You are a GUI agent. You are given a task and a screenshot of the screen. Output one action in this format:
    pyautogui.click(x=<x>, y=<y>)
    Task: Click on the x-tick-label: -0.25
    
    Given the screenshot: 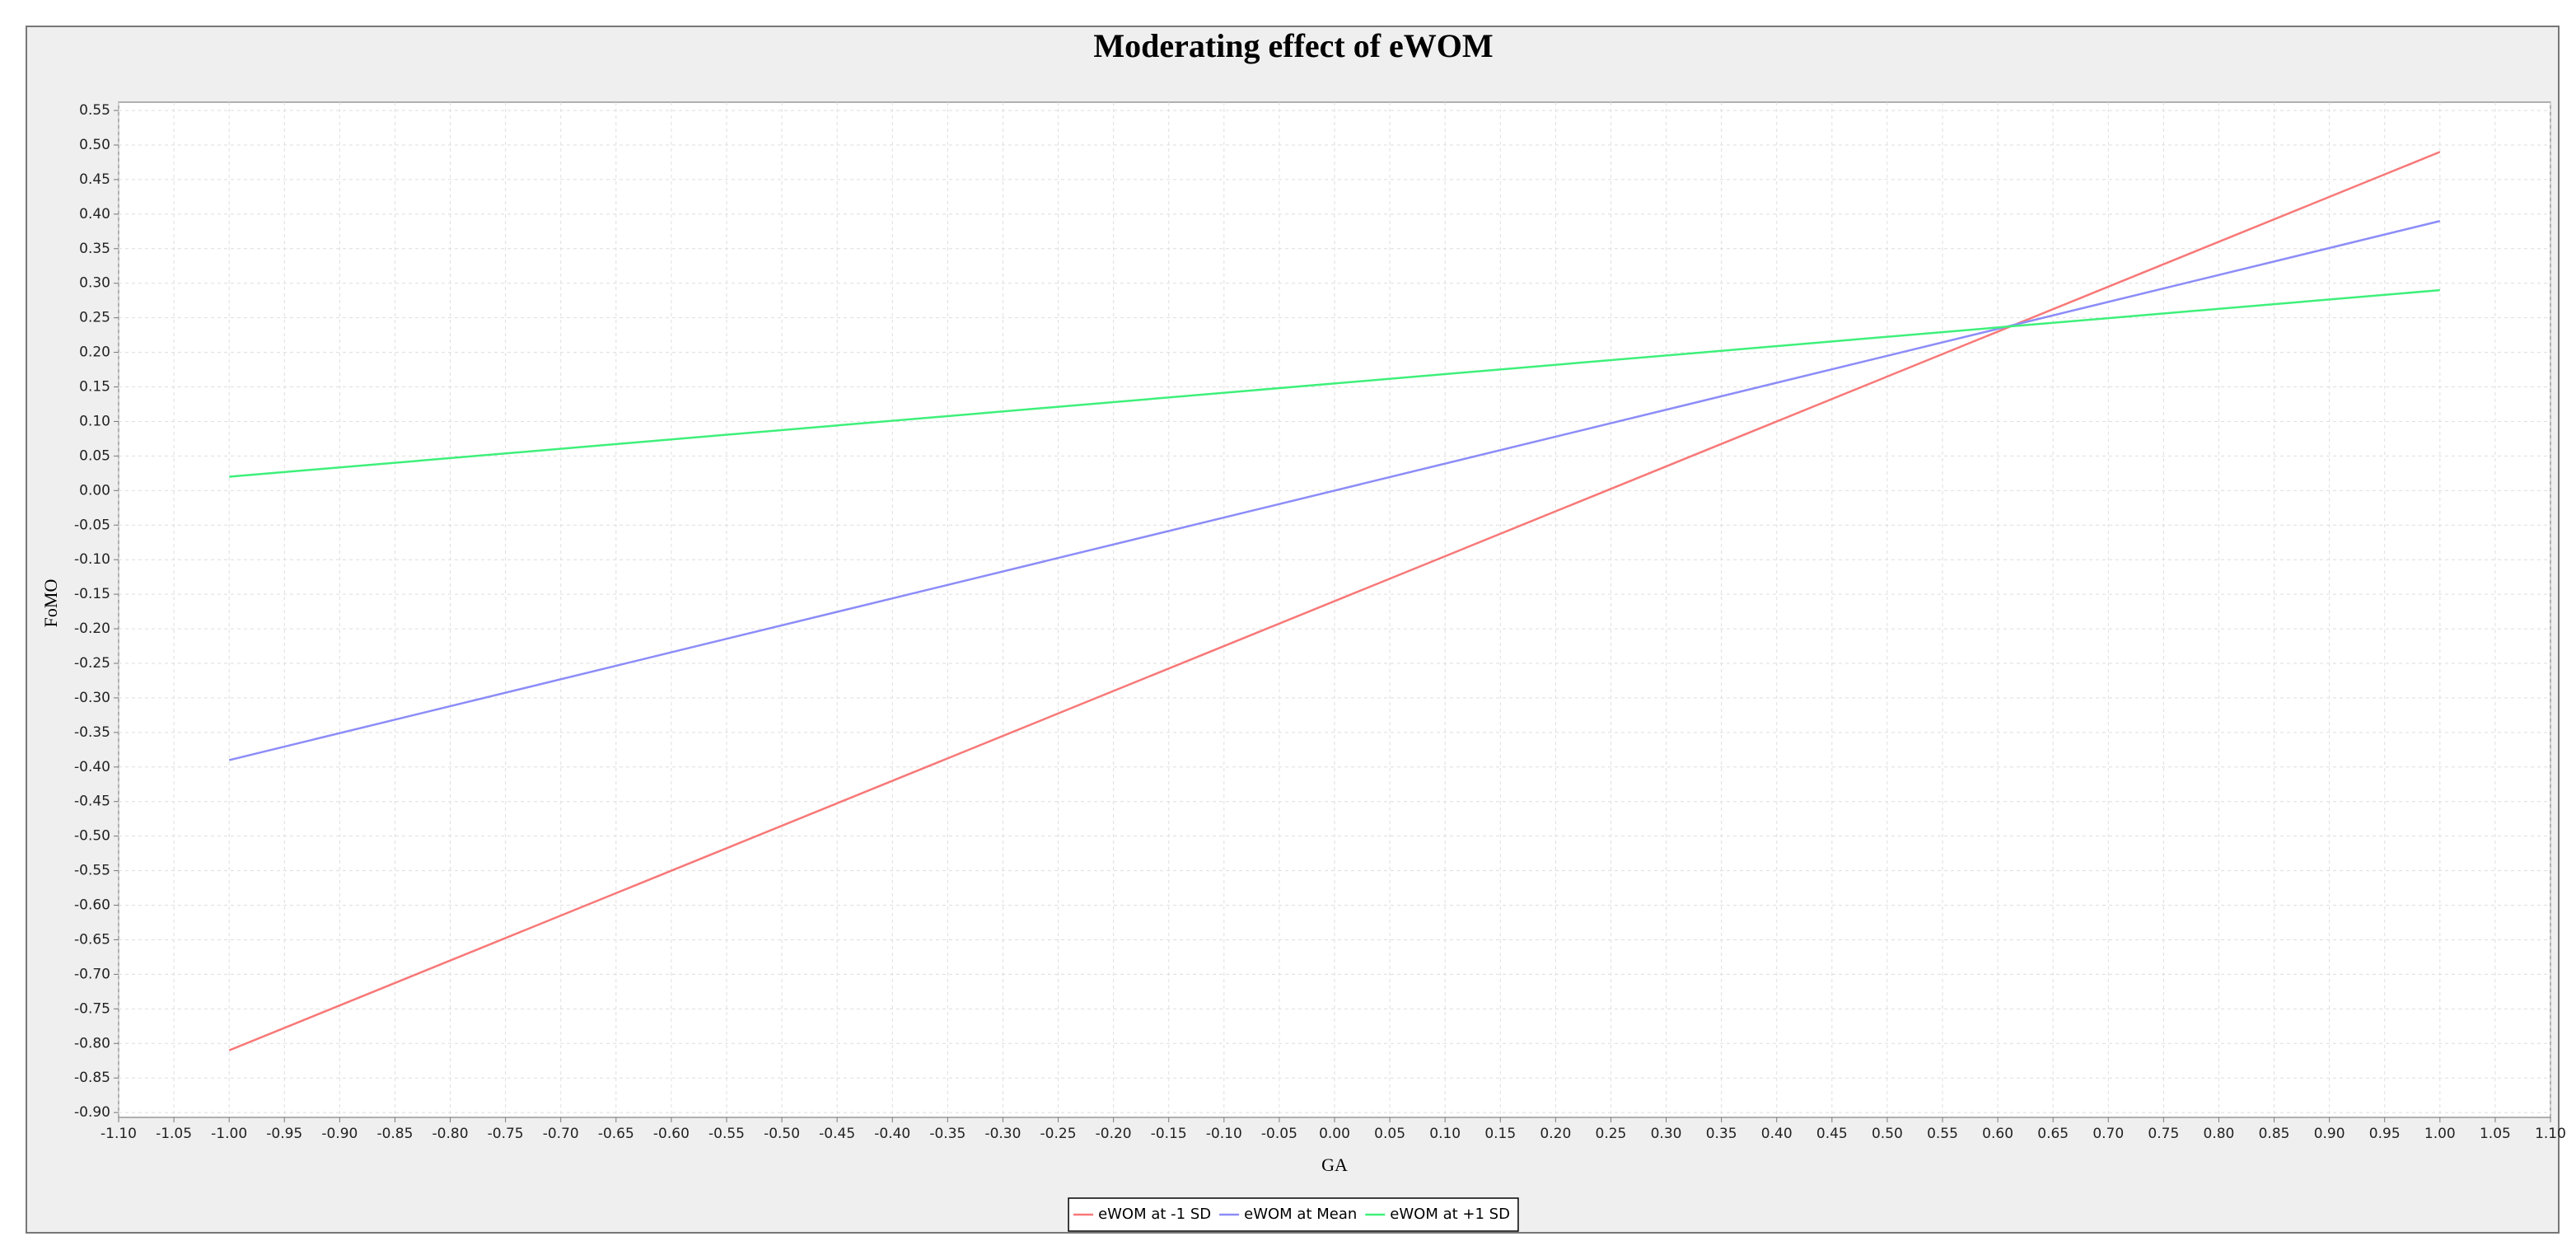 What is the action you would take?
    pyautogui.click(x=1058, y=1134)
    